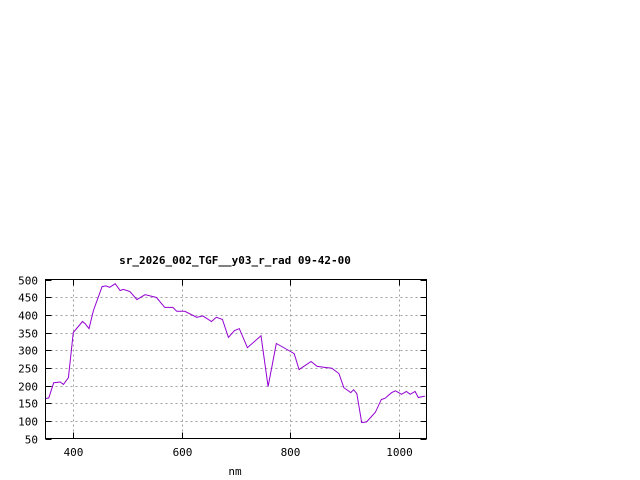 This screenshot has height=480, width=640. I want to click on y-tick-label: 400, so click(28, 316).